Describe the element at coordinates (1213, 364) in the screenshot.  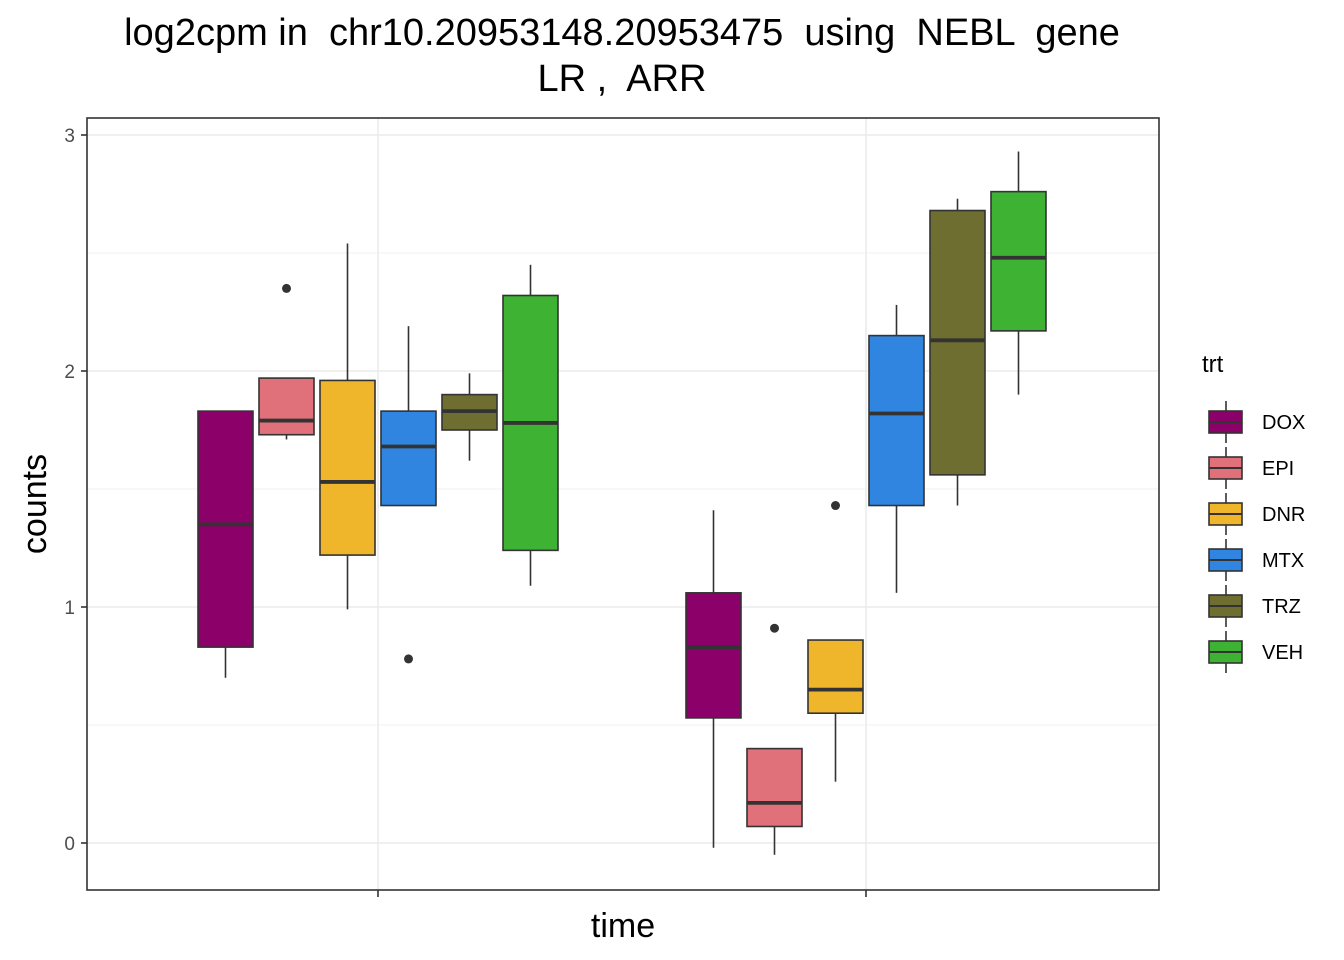
I see `legend-title: trt` at that location.